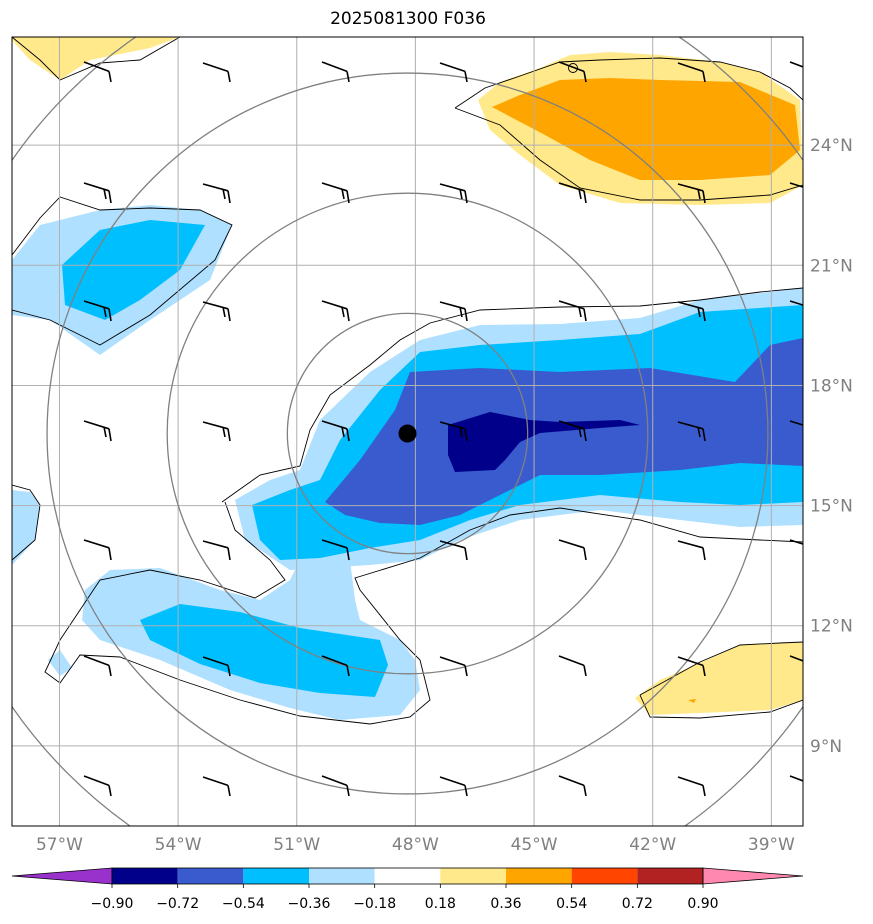 Image resolution: width=873 pixels, height=924 pixels. I want to click on lon-tick-label: 51°W, so click(296, 845).